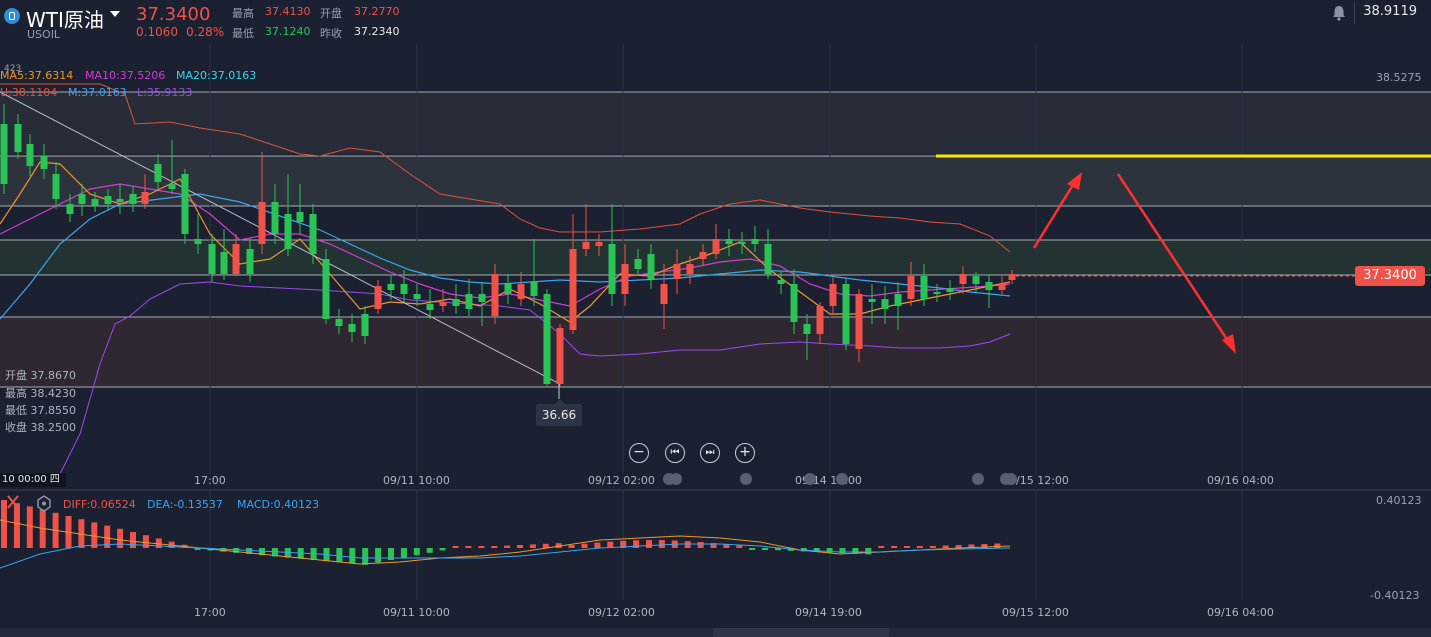 This screenshot has width=1431, height=637. I want to click on scroll-left-button: ⏮, so click(675, 453).